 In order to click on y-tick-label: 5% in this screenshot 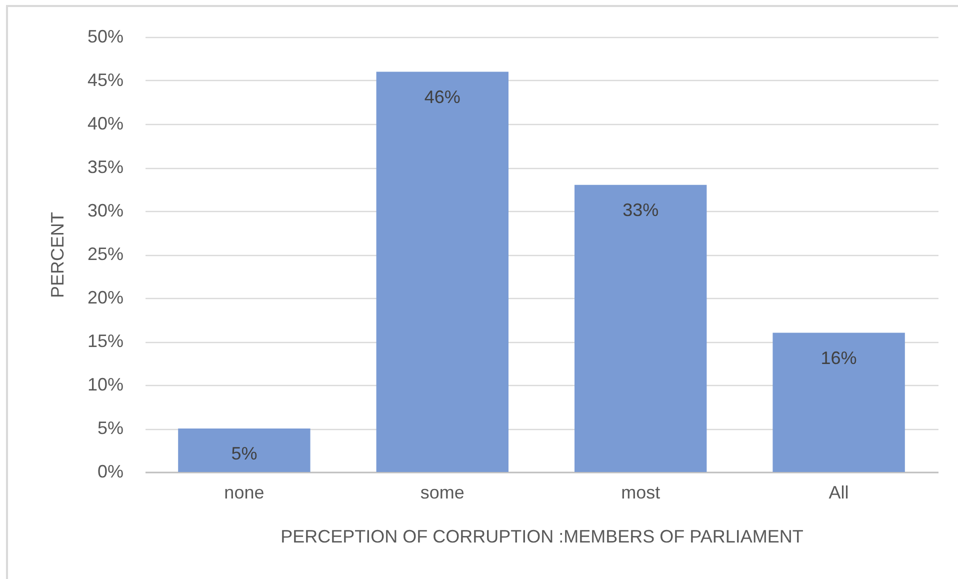, I will do `click(110, 428)`.